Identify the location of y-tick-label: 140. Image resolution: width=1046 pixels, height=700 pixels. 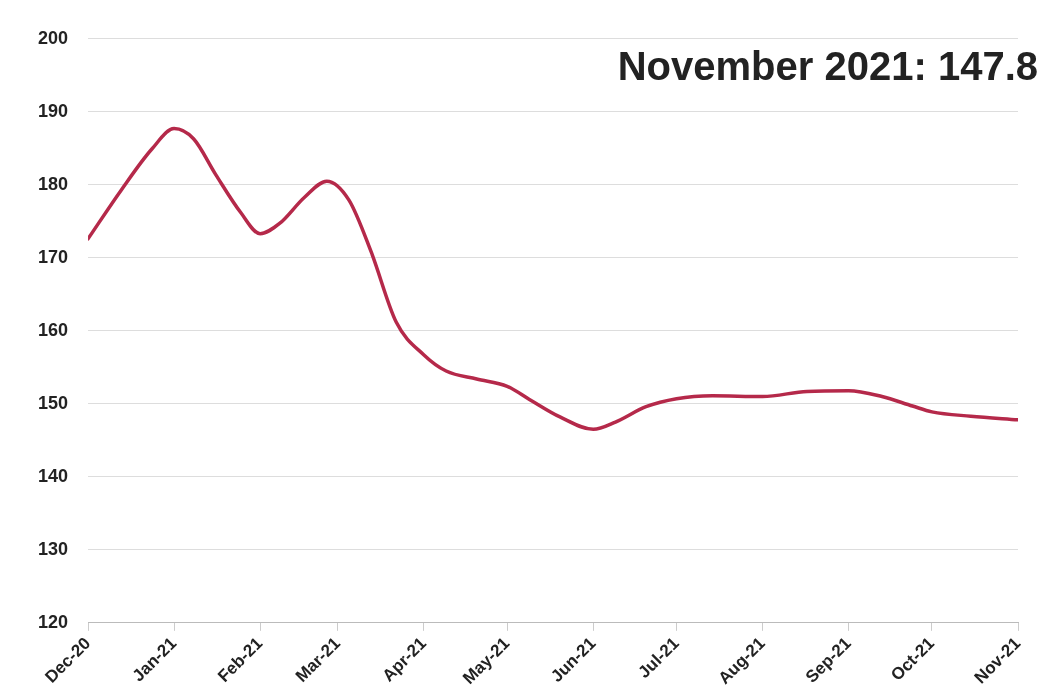
(53, 475).